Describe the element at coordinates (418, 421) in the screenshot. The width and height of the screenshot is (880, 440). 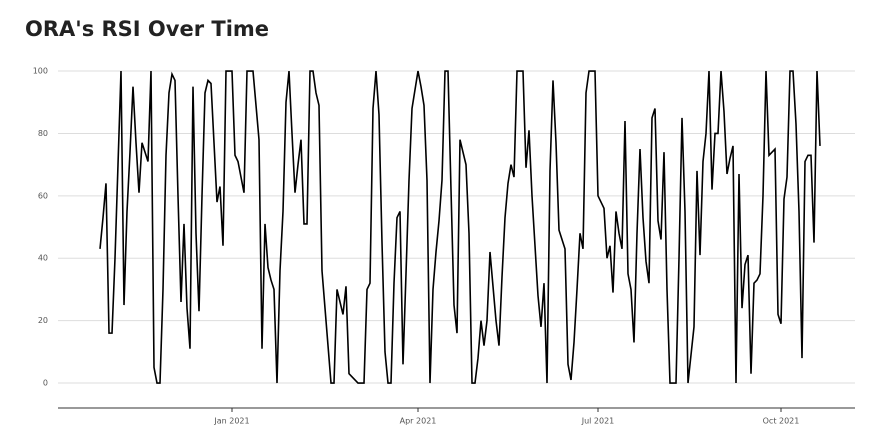
I see `x-tick-label: Apr 2021` at that location.